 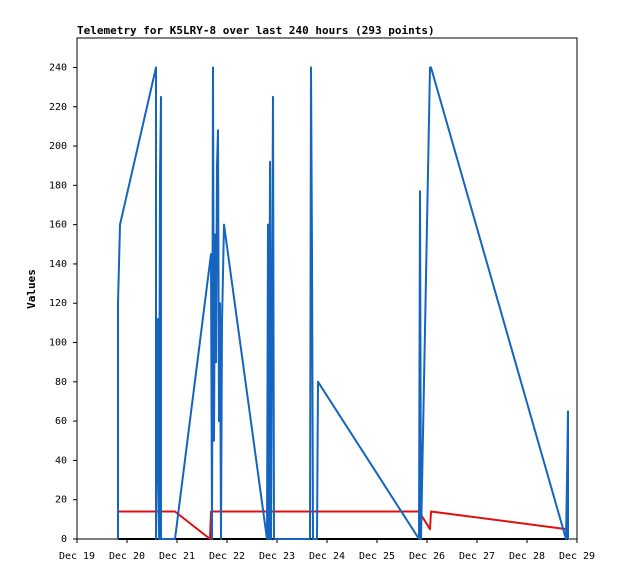 What do you see at coordinates (58, 225) in the screenshot?
I see `y-tick-label: 160` at bounding box center [58, 225].